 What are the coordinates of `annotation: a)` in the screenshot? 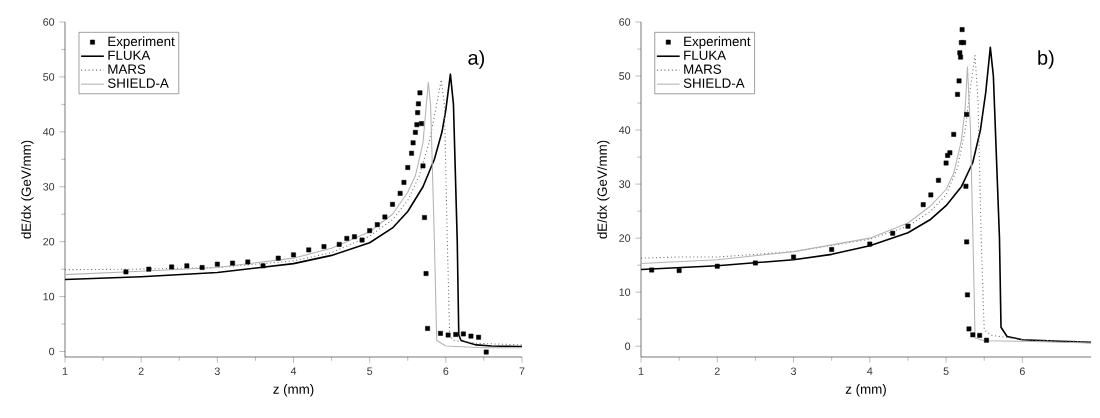 It's located at (476, 59).